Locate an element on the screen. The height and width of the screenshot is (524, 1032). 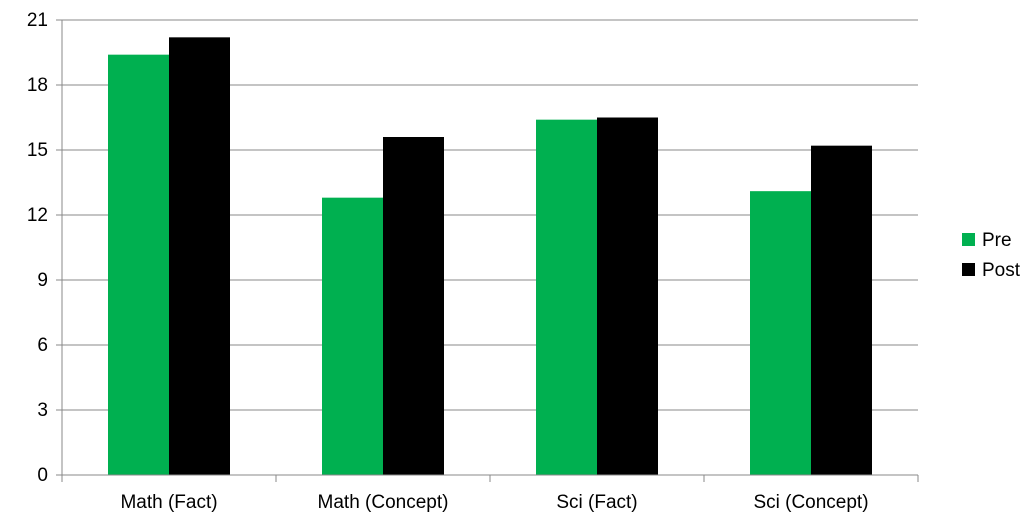
legend: Pre Post is located at coordinates (991, 255).